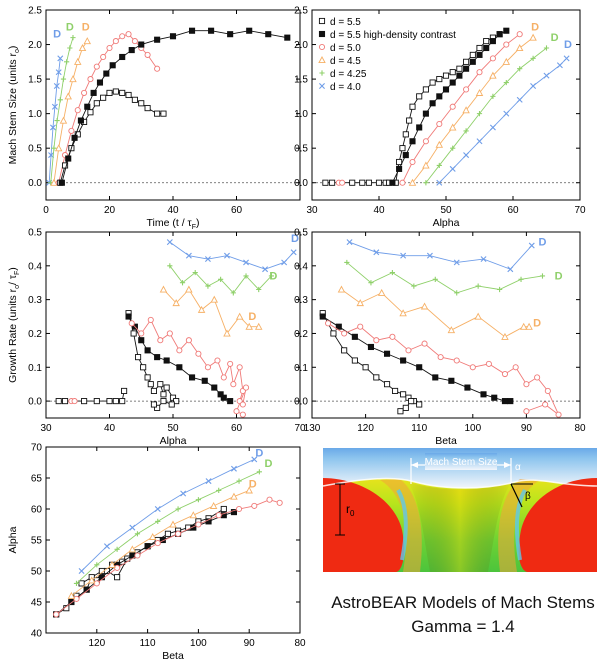 This screenshot has height=661, width=604. Describe the element at coordinates (301, 183) in the screenshot. I see `y-tick-label: 0.0` at that location.